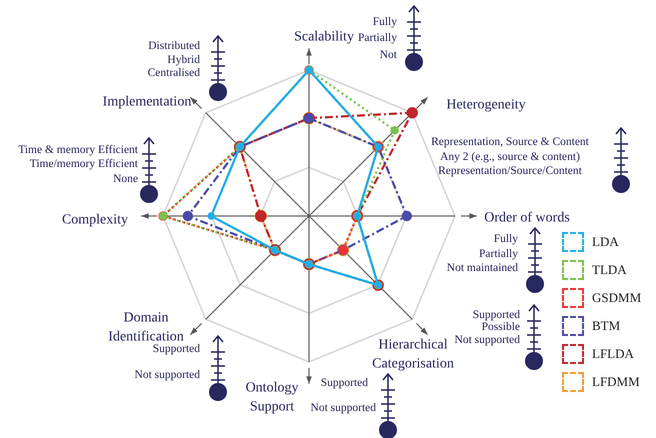  What do you see at coordinates (501, 327) in the screenshot?
I see `text: Possible` at bounding box center [501, 327].